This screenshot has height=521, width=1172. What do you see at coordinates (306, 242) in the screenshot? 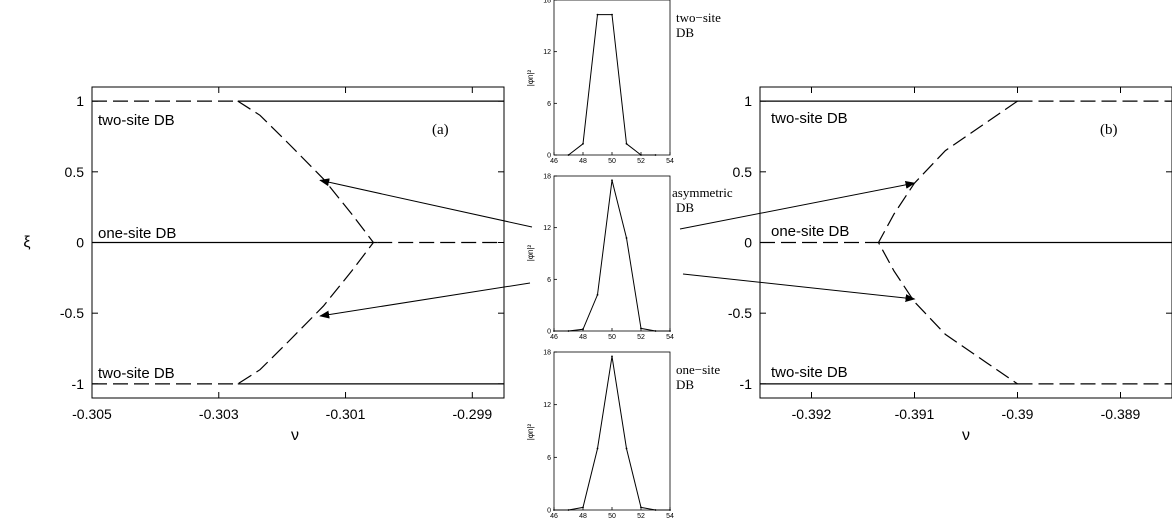
I see `panel-a-series-line` at bounding box center [306, 242].